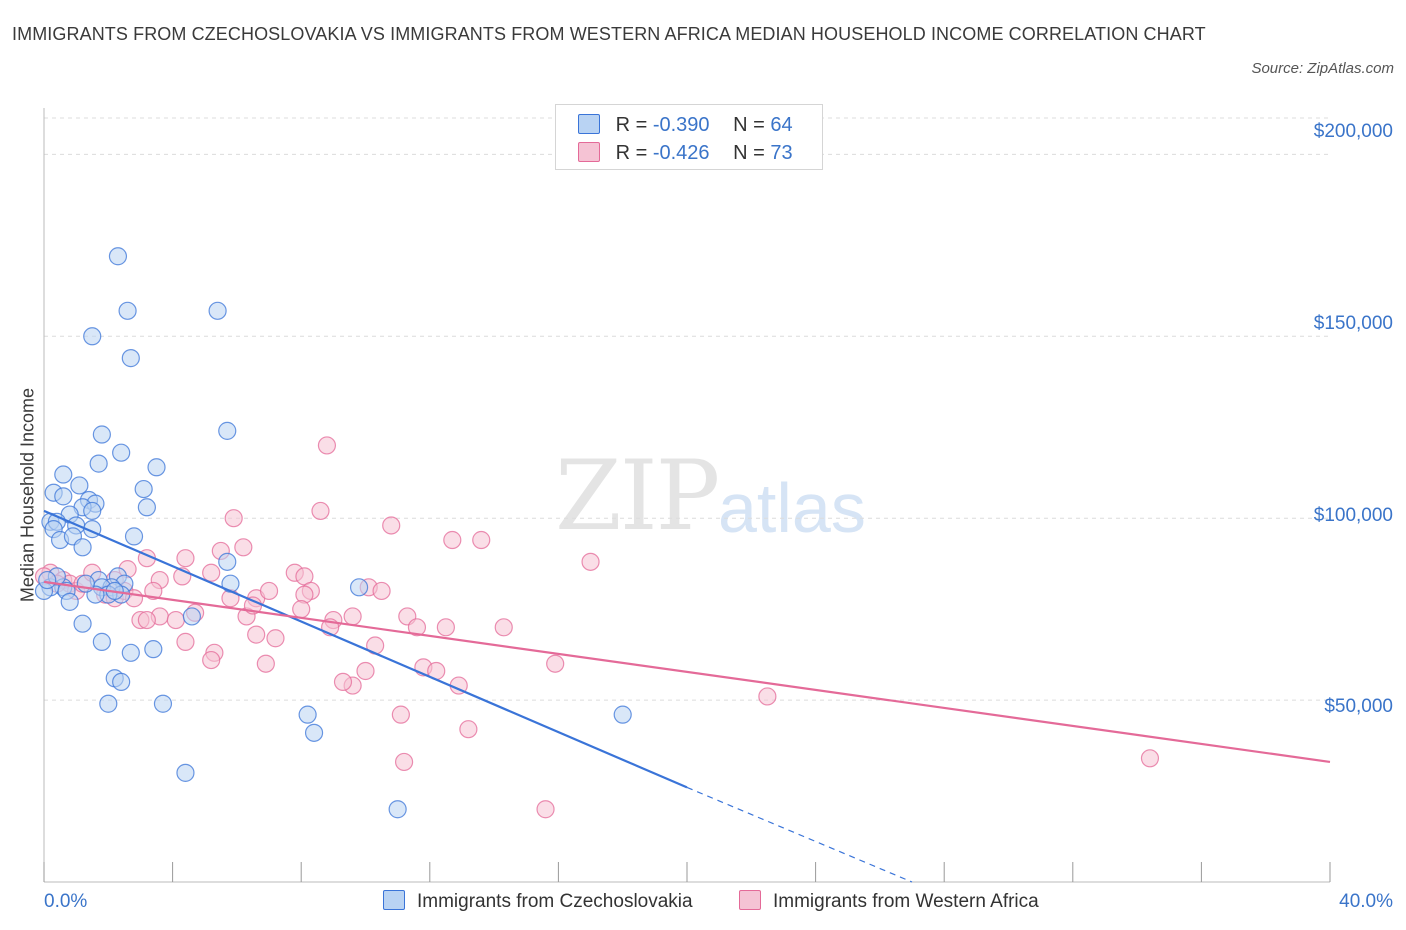  I want to click on r-value: -0.426, so click(681, 153).